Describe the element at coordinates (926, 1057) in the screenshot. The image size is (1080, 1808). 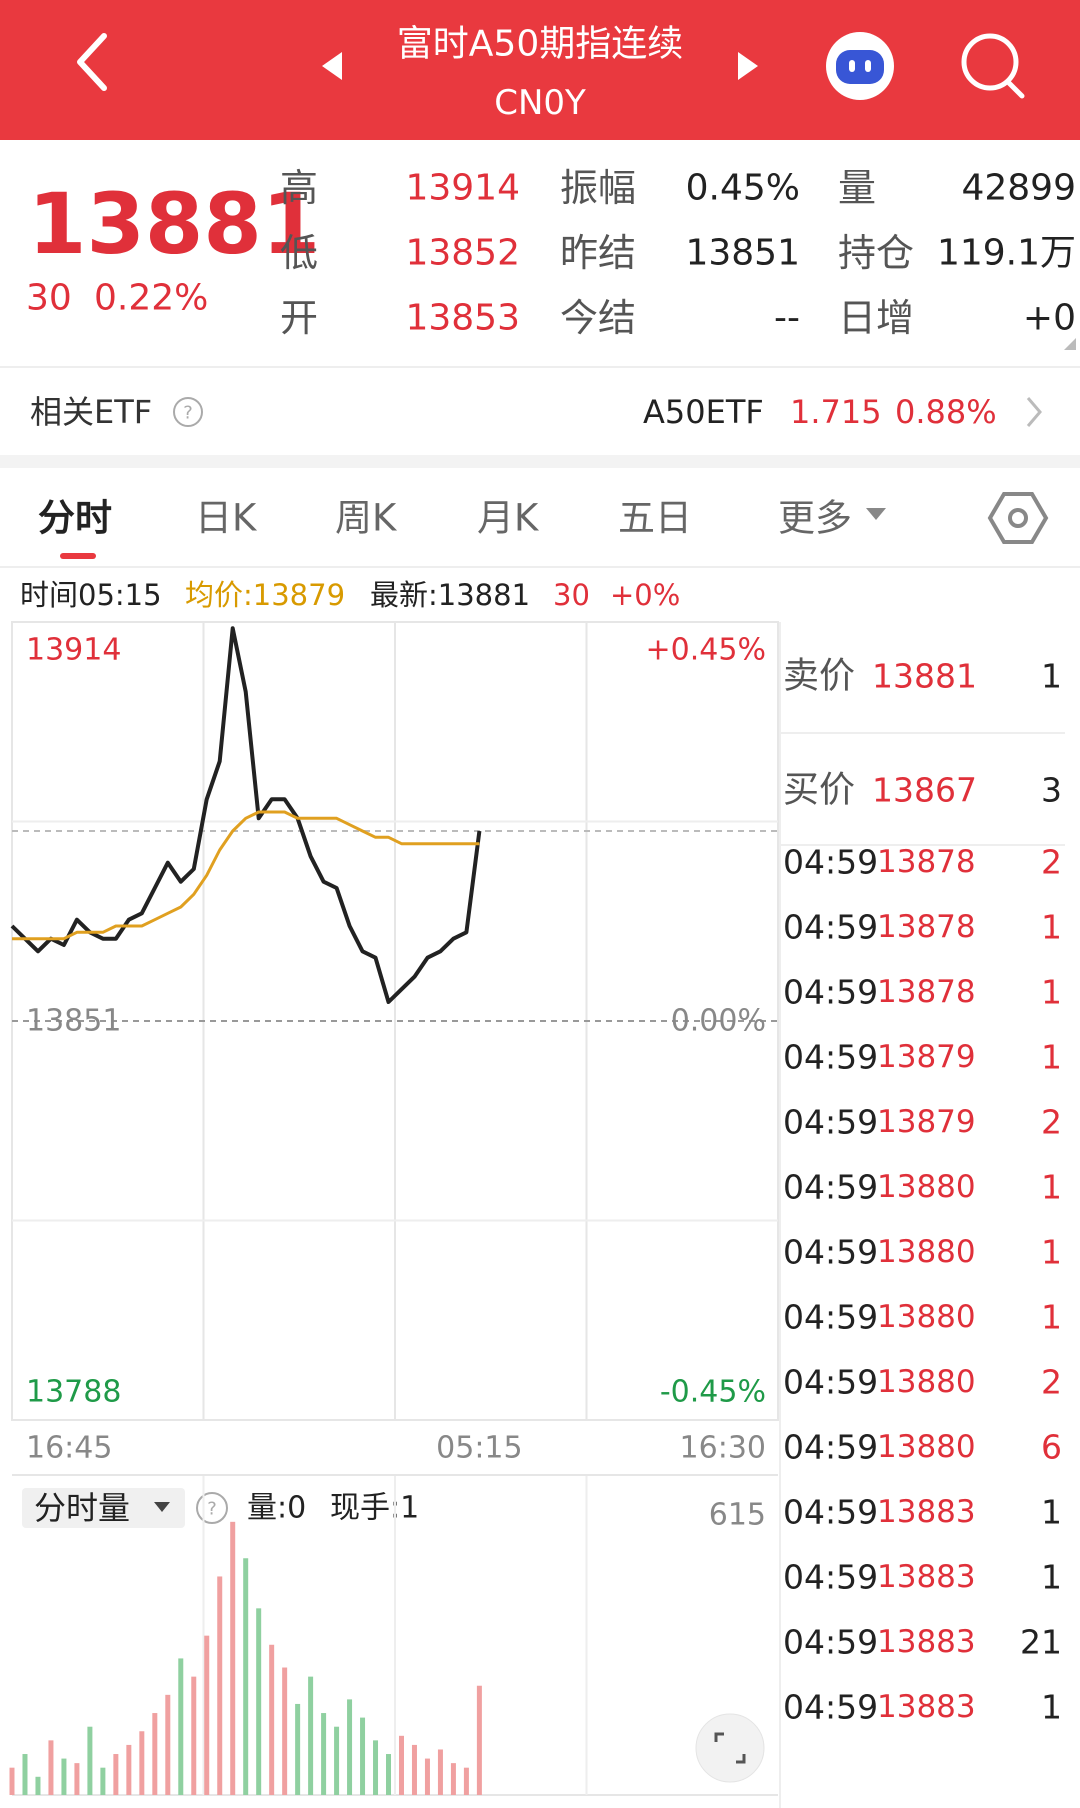
I see `trade-price: 13879` at that location.